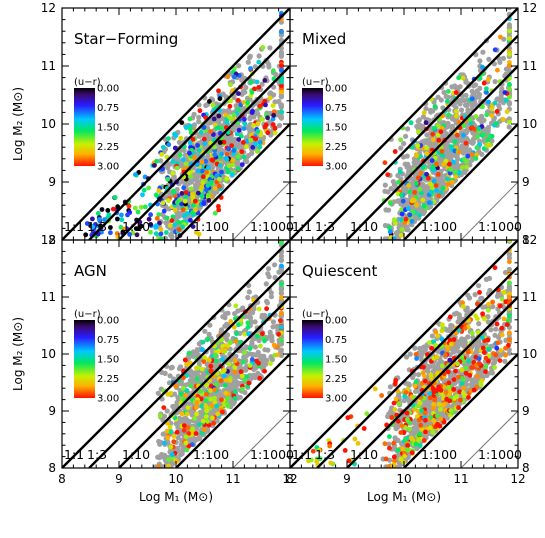 The image size is (545, 538). What do you see at coordinates (97, 226) in the screenshot?
I see `ratio-label: 1:3` at bounding box center [97, 226].